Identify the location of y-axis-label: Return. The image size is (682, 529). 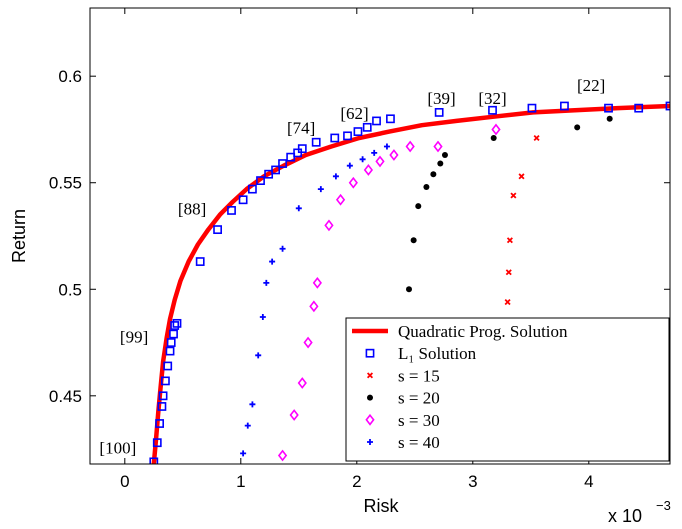
(19, 236).